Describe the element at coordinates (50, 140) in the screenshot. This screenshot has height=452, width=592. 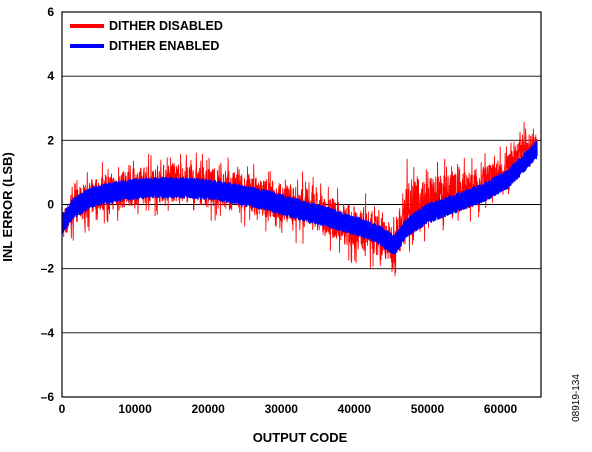
I see `y-tick-label: 2` at that location.